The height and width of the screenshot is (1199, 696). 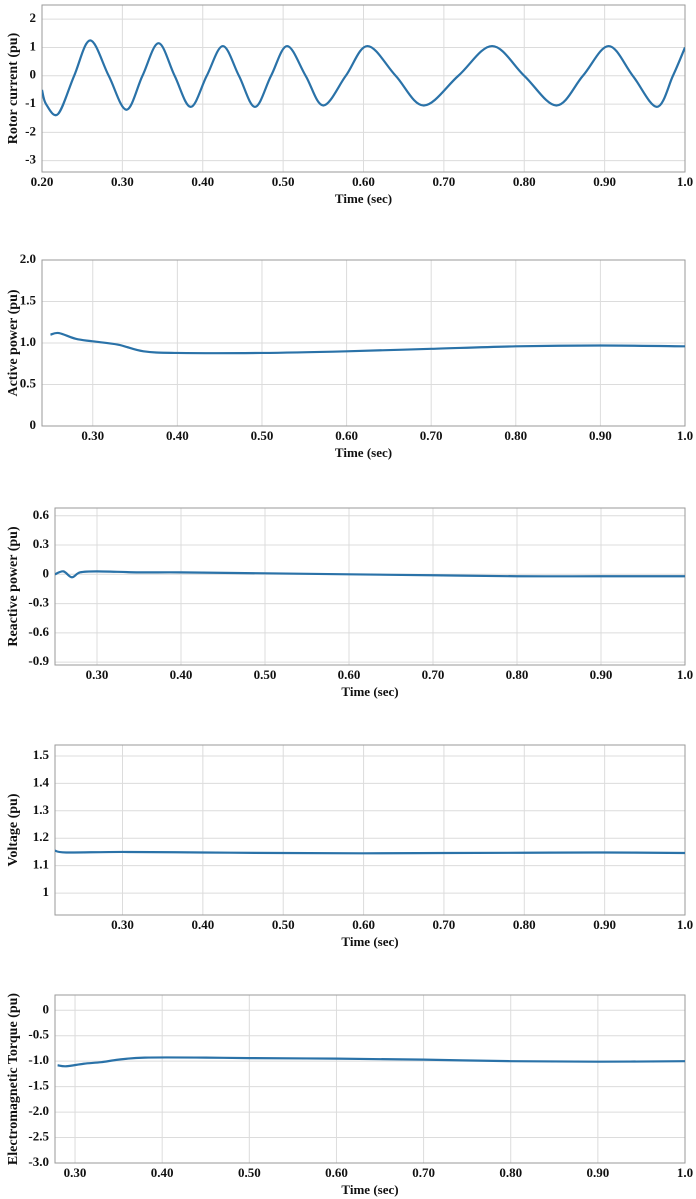 I want to click on y-tick-label: 2, so click(x=33, y=17).